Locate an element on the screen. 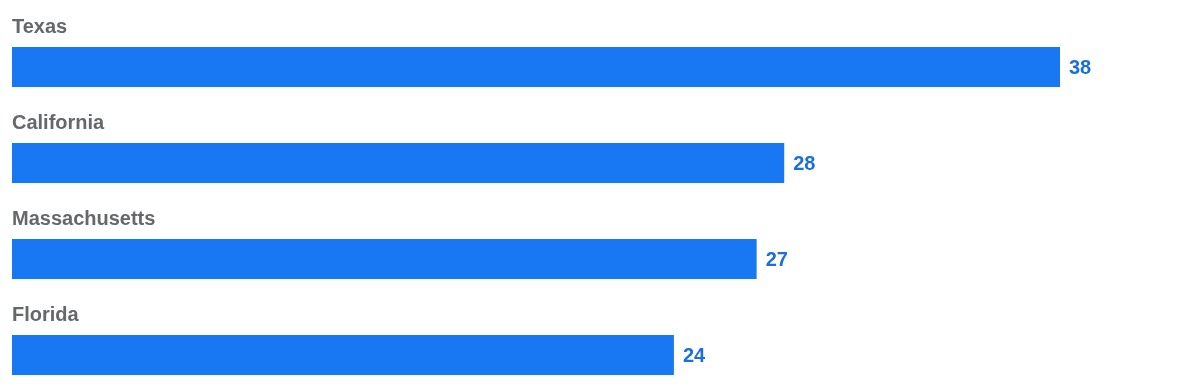  y-tick-label: Massachusetts is located at coordinates (84, 218).